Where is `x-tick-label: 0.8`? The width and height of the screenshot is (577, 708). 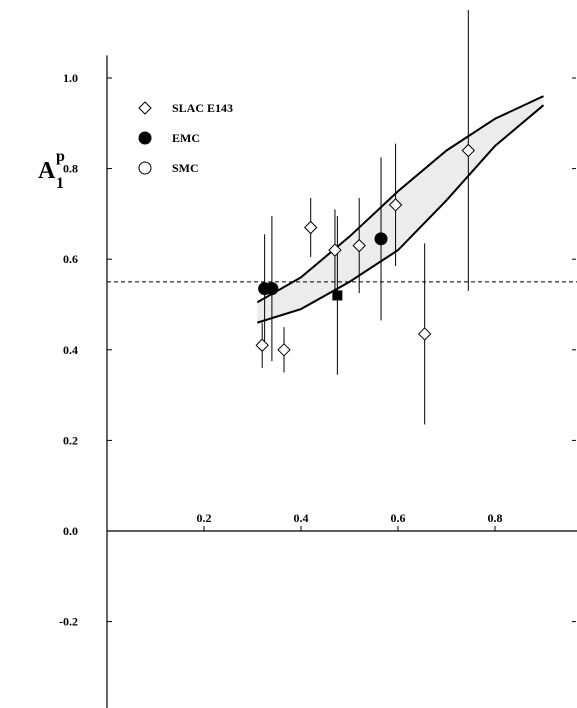 x-tick-label: 0.8 is located at coordinates (495, 518).